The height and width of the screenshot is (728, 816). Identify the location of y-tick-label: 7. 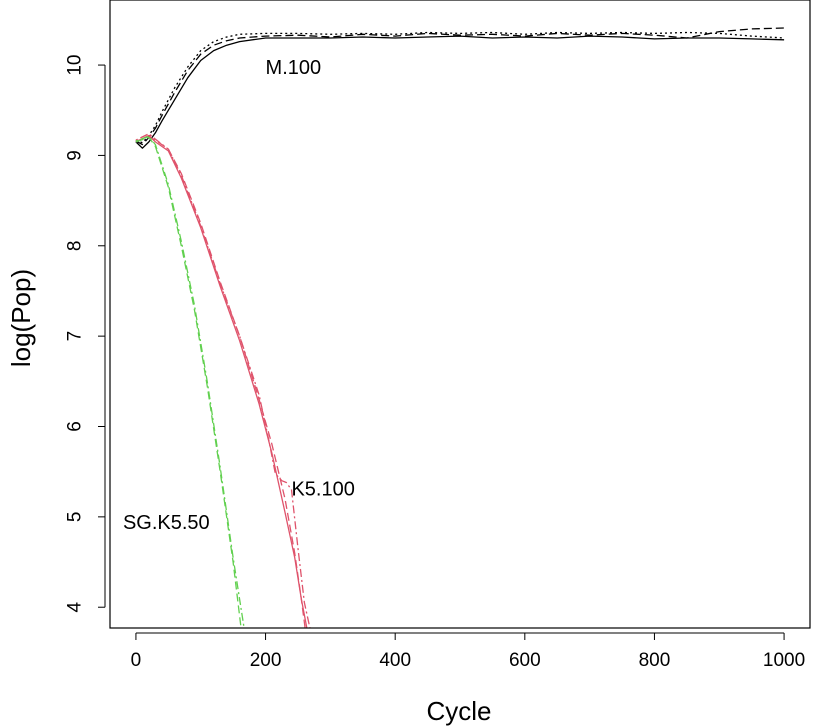
(75, 336).